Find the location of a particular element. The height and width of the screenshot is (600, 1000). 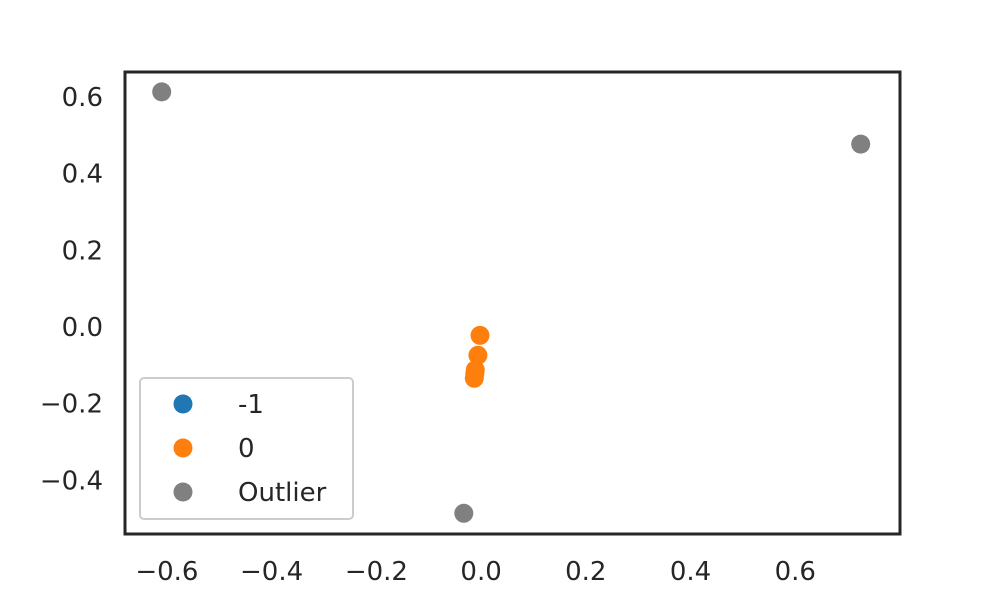

x-tick-label: 0.0 is located at coordinates (480, 572).